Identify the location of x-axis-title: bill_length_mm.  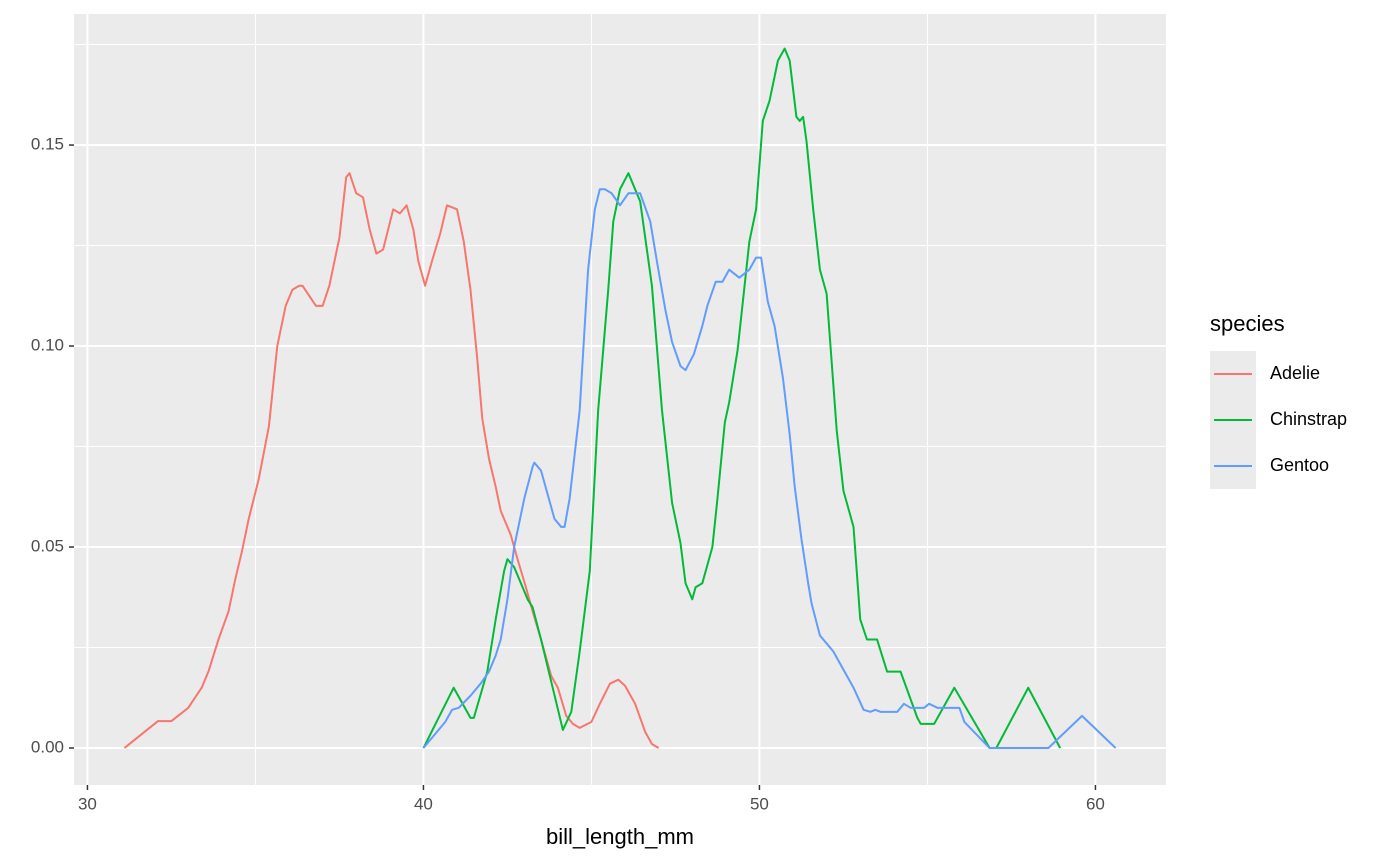
(620, 836).